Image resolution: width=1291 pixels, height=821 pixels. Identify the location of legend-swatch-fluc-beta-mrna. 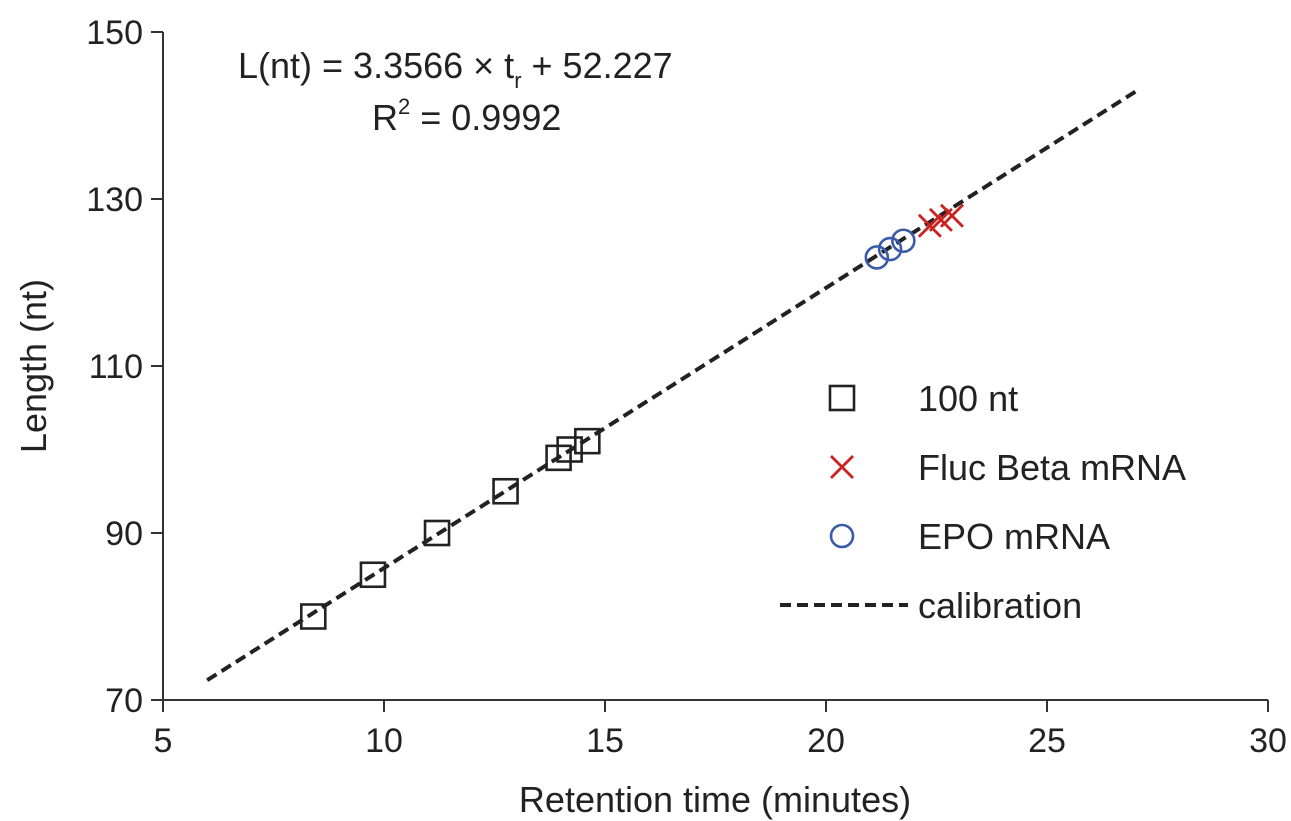
(842, 467).